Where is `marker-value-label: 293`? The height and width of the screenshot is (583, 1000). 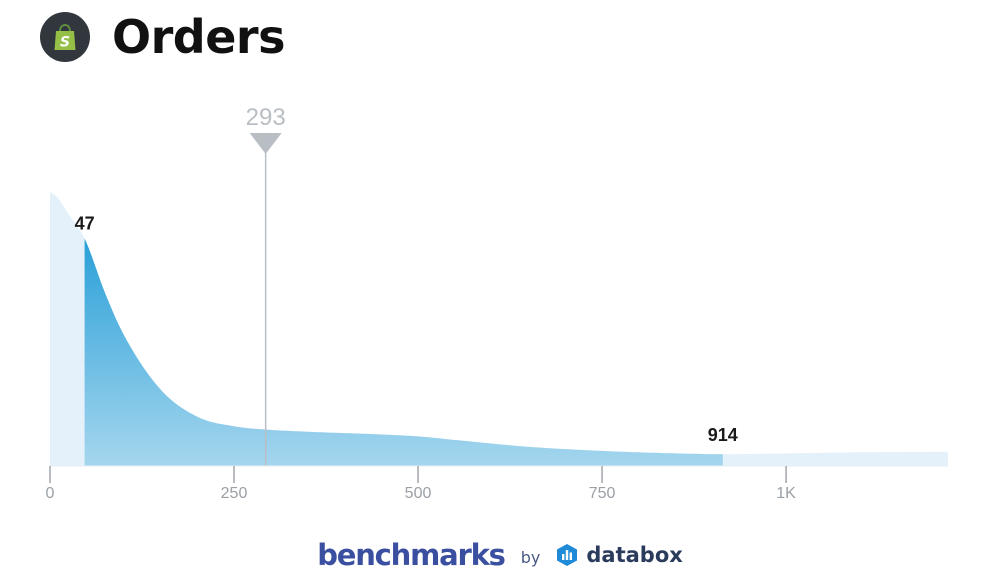
marker-value-label: 293 is located at coordinates (266, 117).